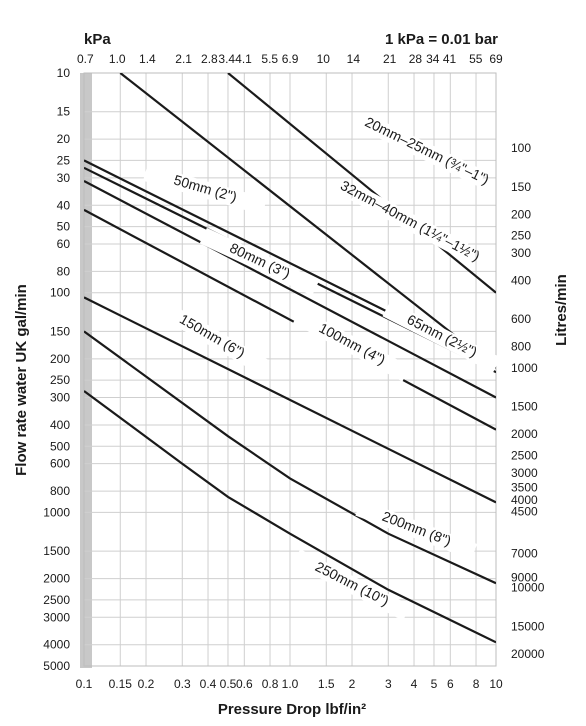 This screenshot has width=586, height=726. I want to click on top-tick-label: 1.4, so click(147, 59).